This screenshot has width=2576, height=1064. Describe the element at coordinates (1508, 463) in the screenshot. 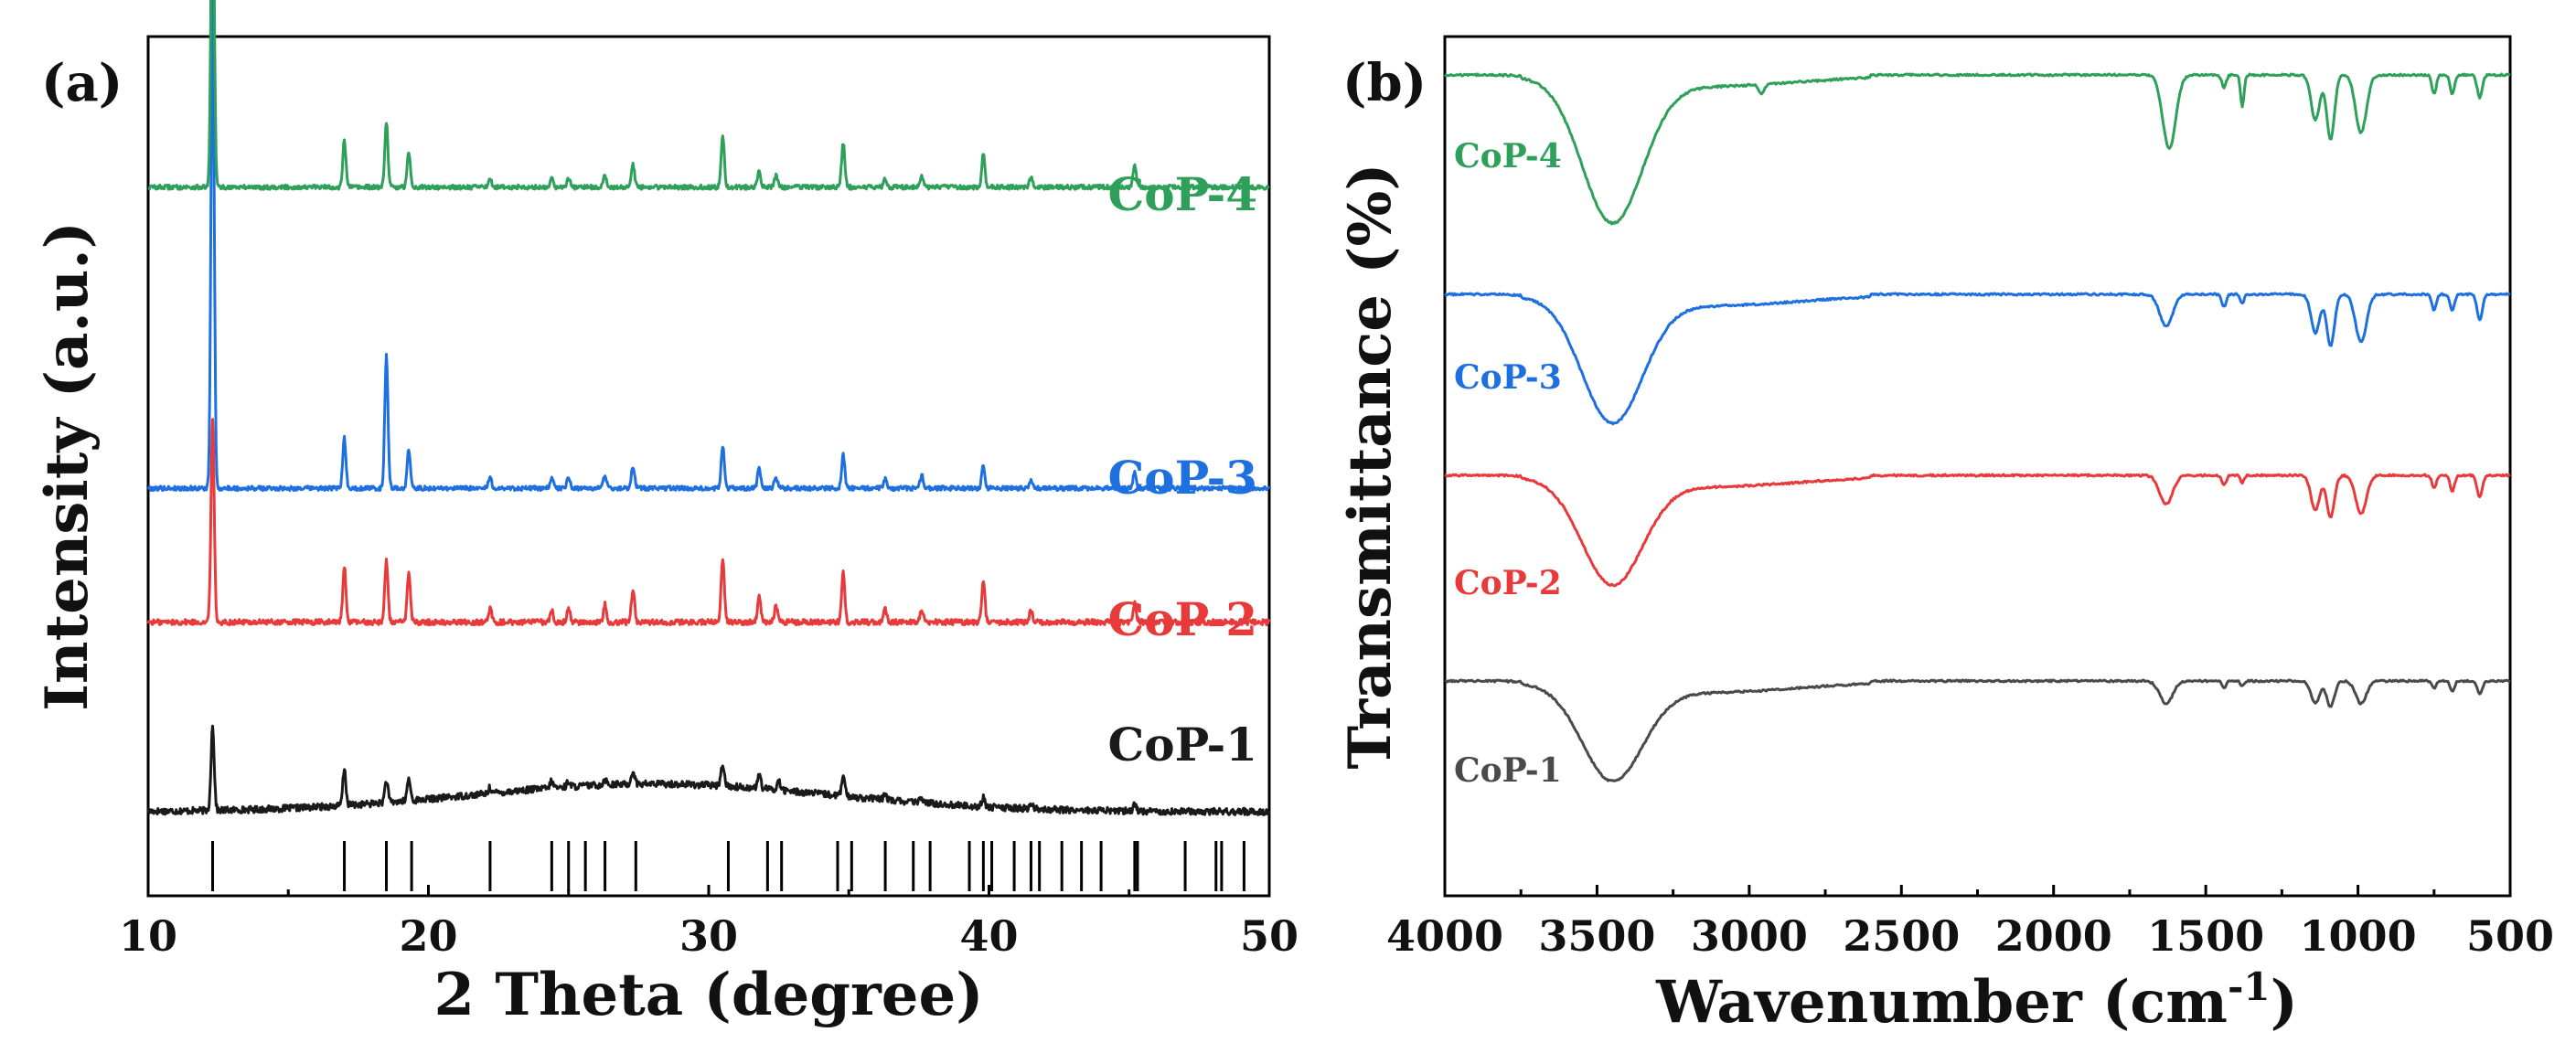

I see `ftir-series-labels: CoP-1 CoP-2 CoP-3 CoP-4` at that location.